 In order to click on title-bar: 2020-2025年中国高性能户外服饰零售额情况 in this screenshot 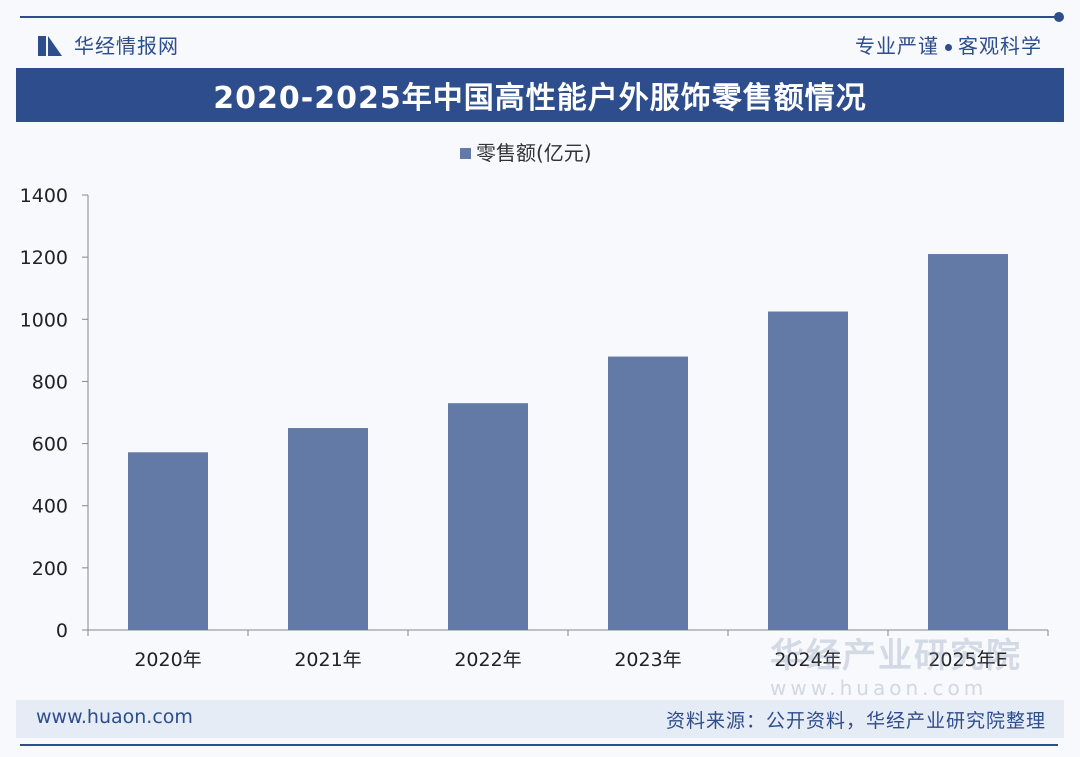, I will do `click(540, 95)`.